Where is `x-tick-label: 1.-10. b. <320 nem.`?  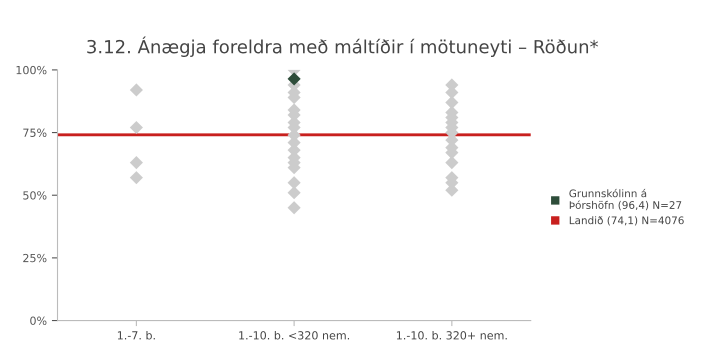 x-tick-label: 1.-10. b. <320 nem. is located at coordinates (294, 335).